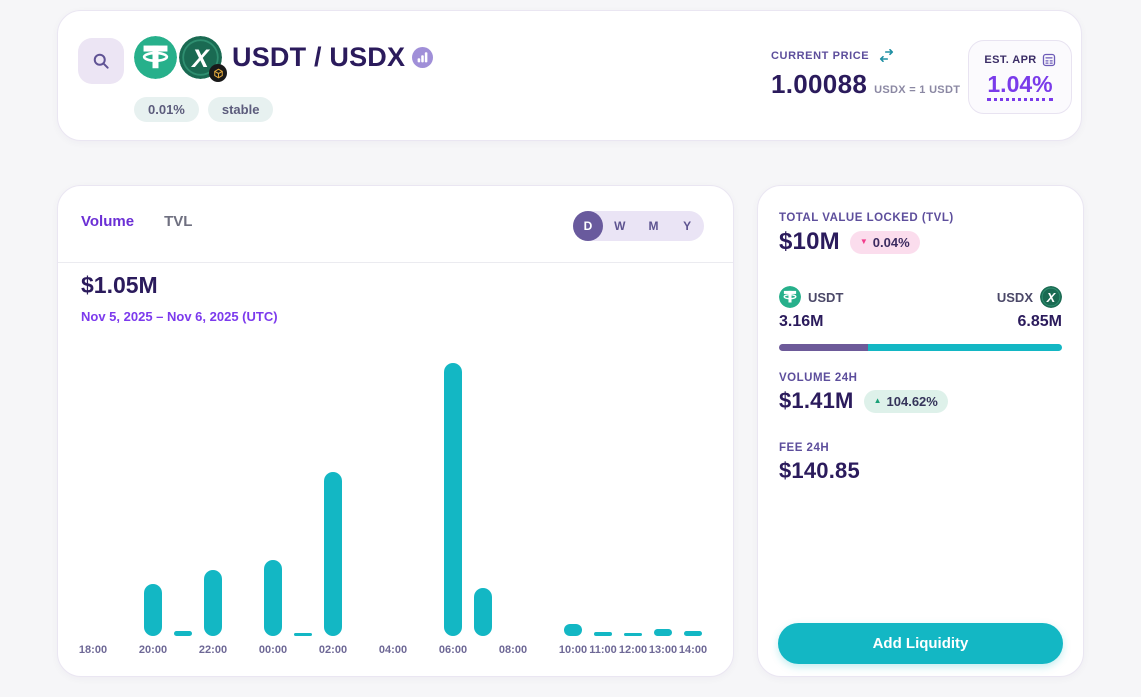 The height and width of the screenshot is (697, 1141). Describe the element at coordinates (166, 109) in the screenshot. I see `fee-tier-badge: 0.01%` at that location.